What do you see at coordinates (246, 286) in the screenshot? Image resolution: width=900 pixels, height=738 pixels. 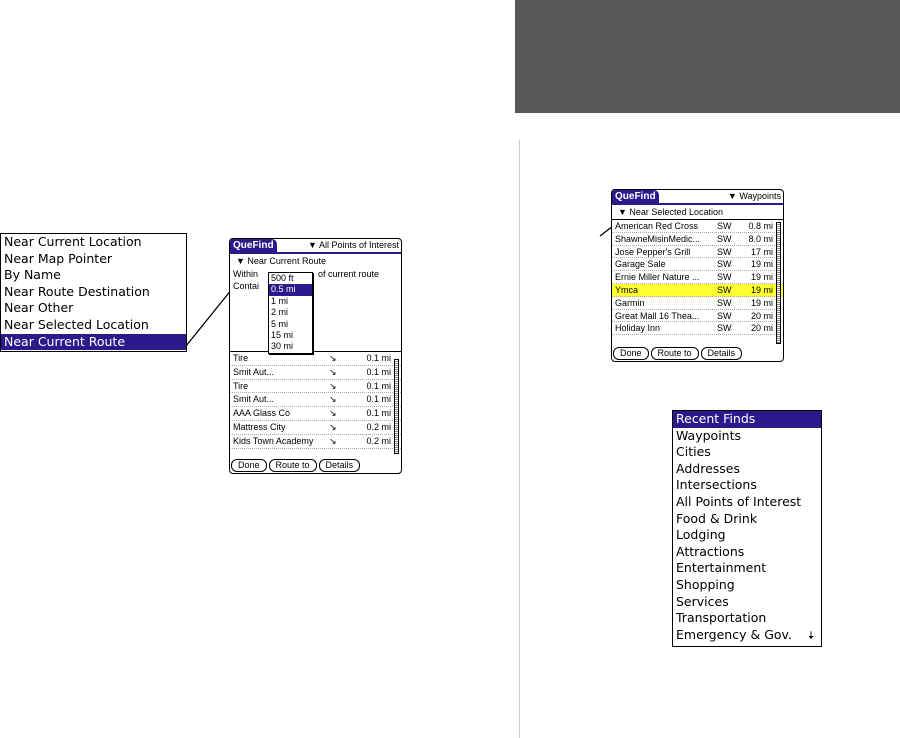 I see `contains-label: Contai` at bounding box center [246, 286].